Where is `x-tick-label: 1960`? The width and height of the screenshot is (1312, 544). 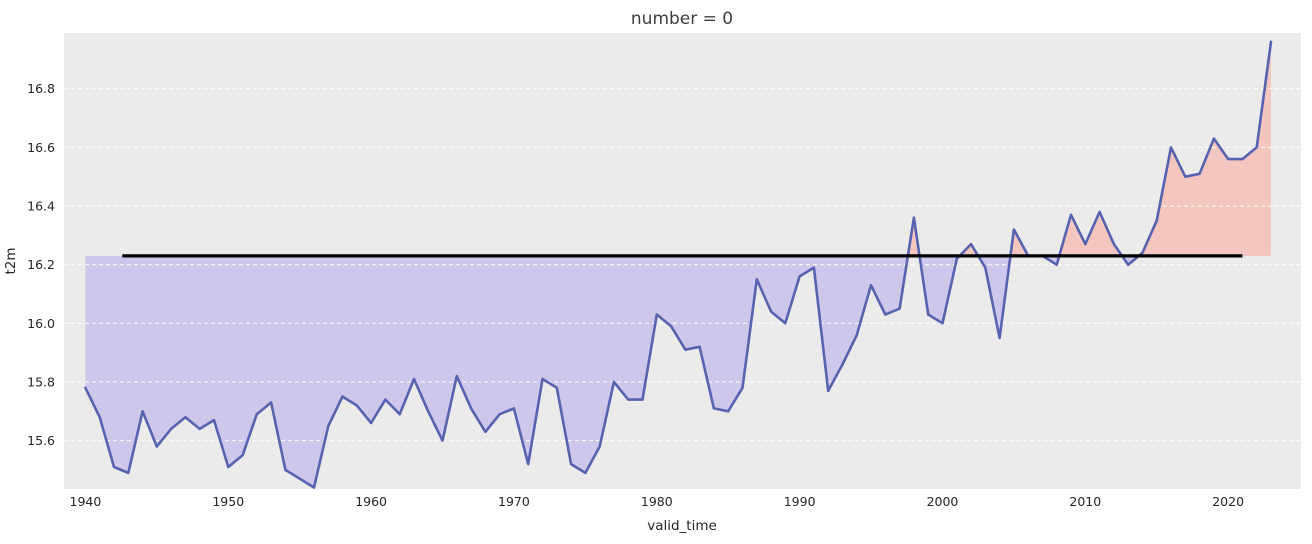
x-tick-label: 1960 is located at coordinates (371, 501).